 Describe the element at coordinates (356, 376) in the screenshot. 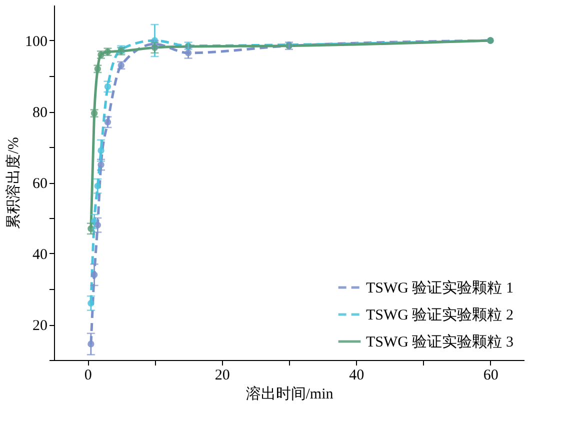

I see `x-tick-label: 40` at that location.